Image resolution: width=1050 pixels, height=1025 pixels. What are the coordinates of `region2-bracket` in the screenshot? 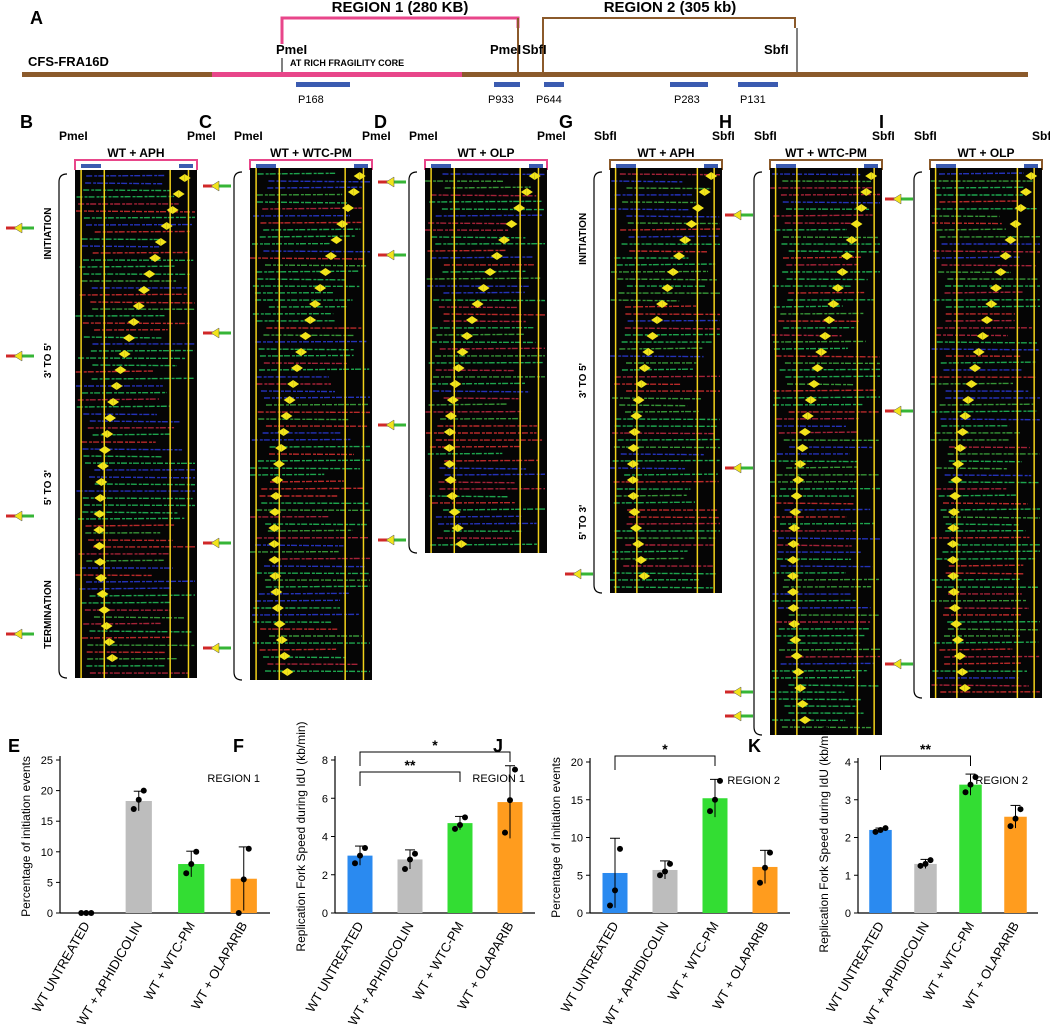 It's located at (669, 45).